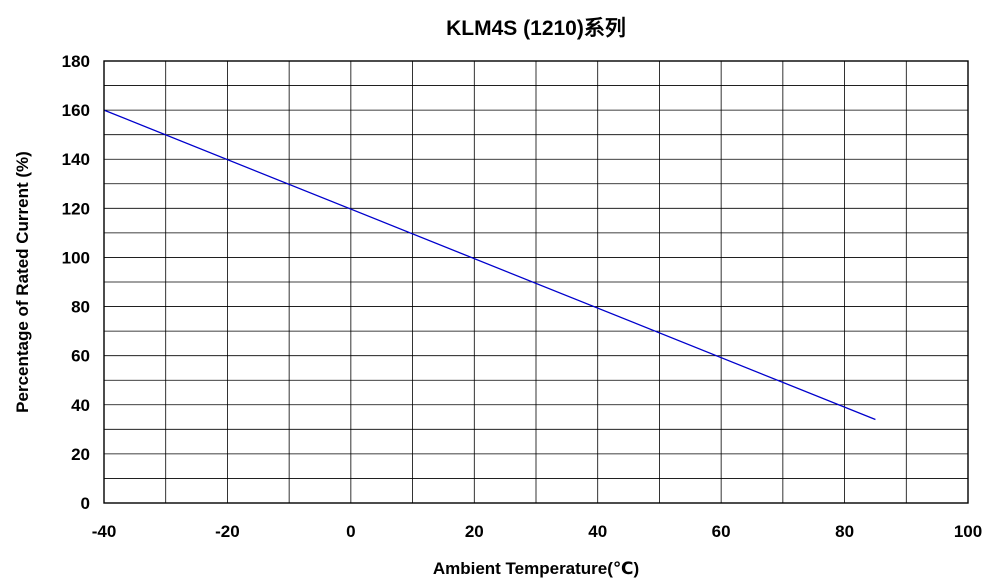  What do you see at coordinates (536, 568) in the screenshot?
I see `x-axis-label: Ambient Temperature(℃)` at bounding box center [536, 568].